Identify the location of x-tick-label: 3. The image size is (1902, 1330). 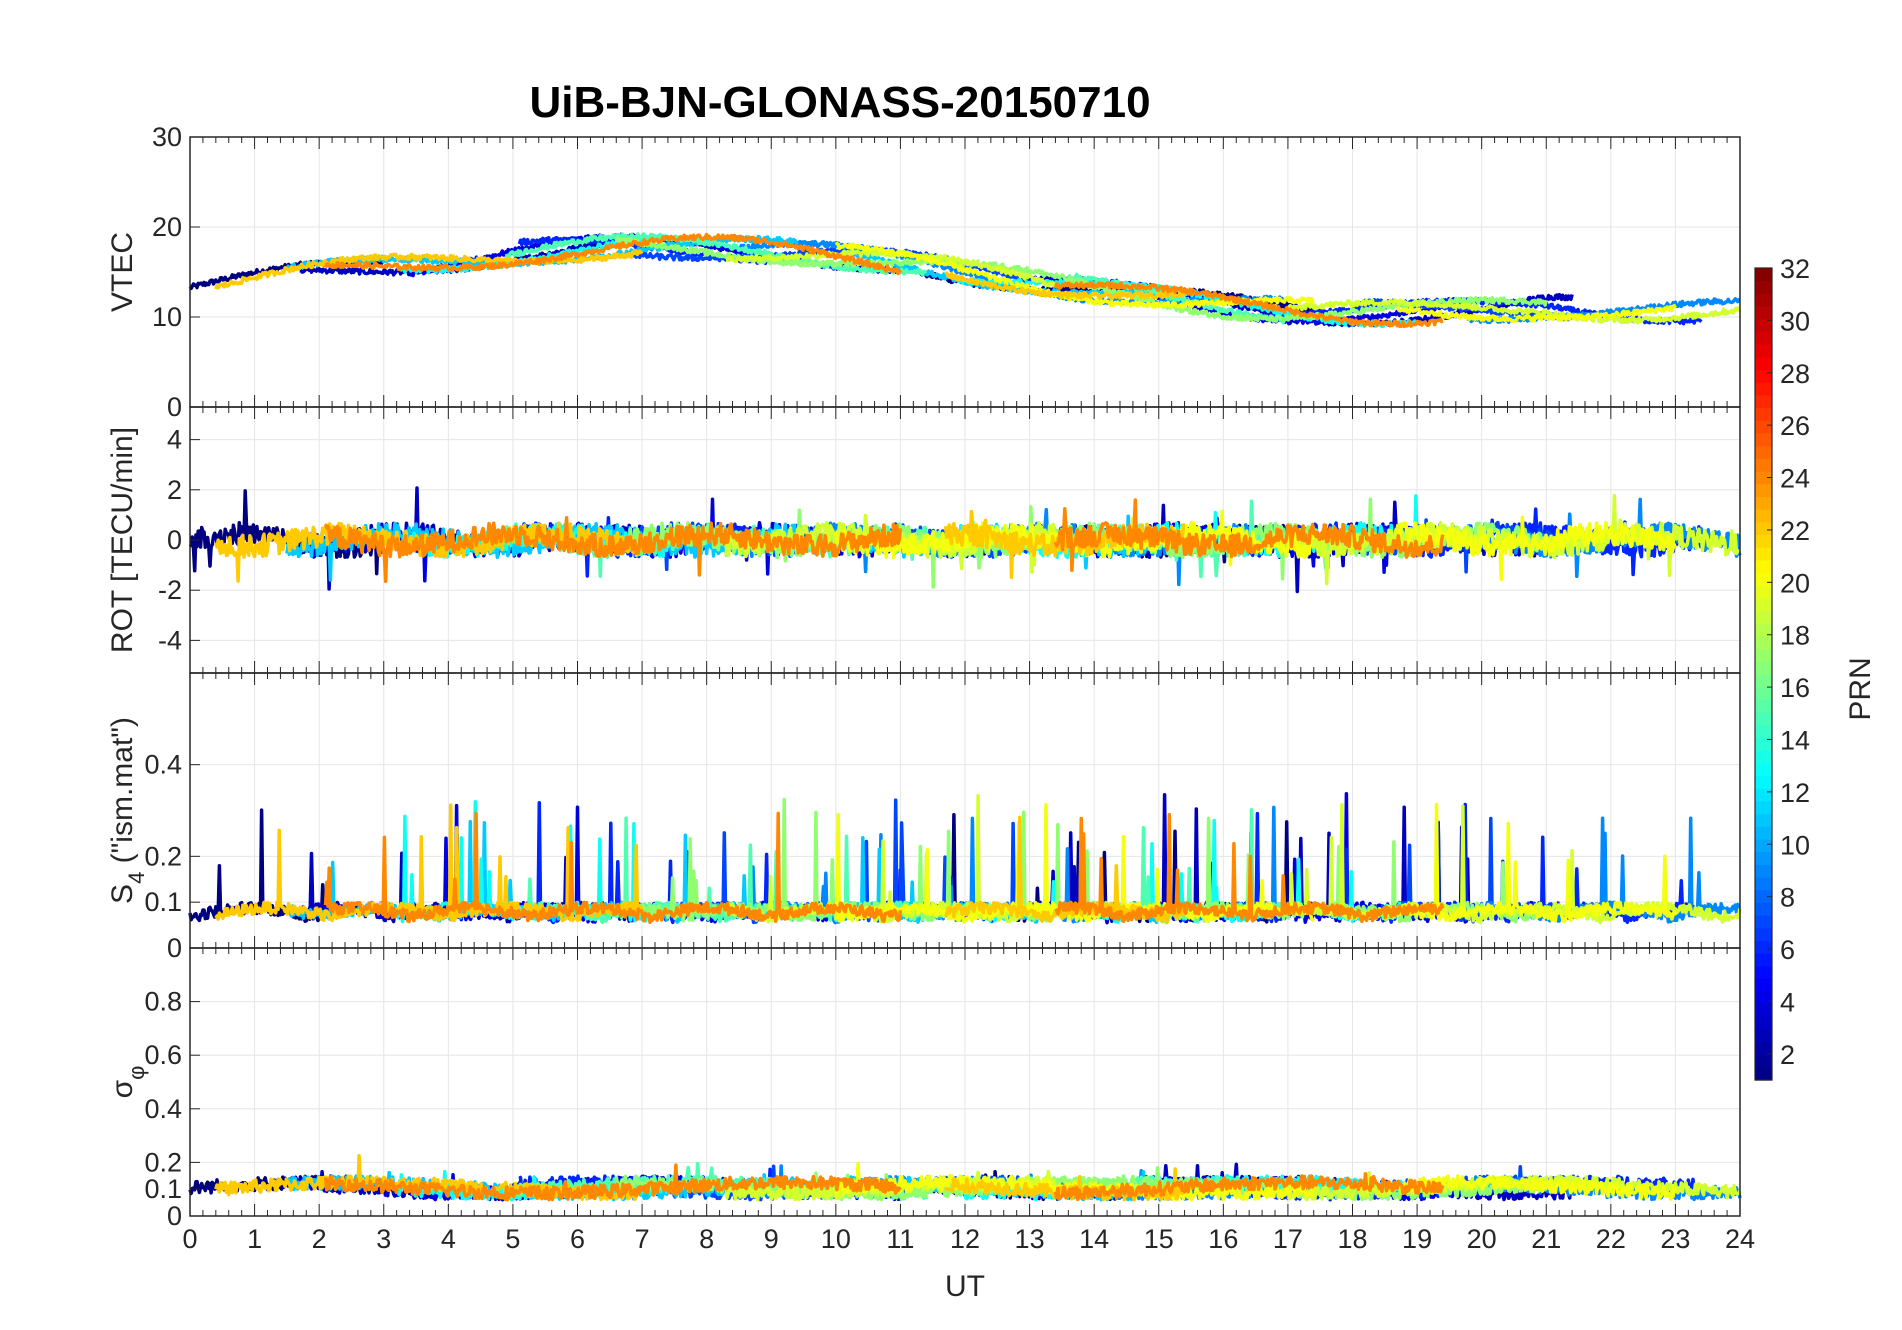
(383, 1239).